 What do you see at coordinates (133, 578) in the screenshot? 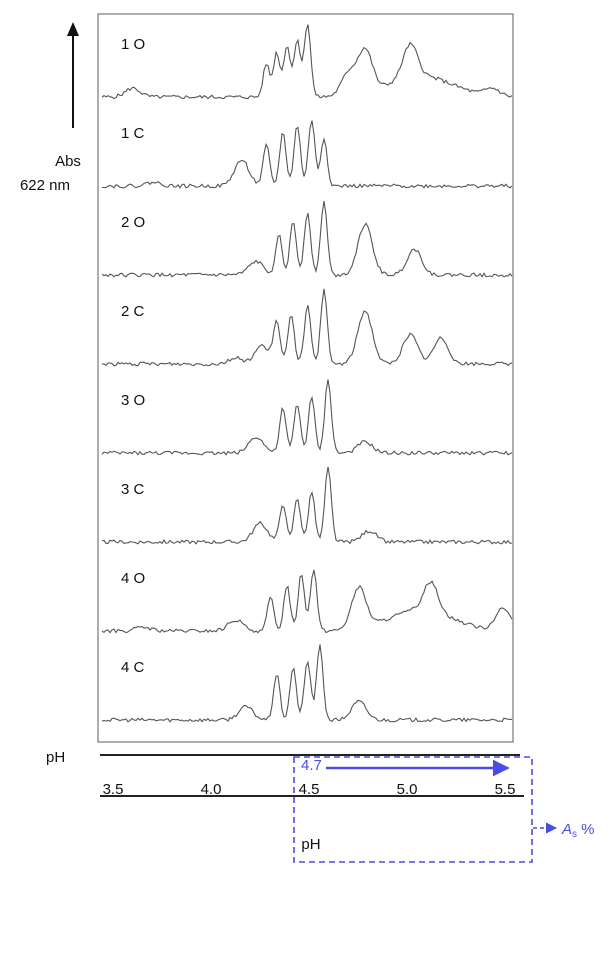
I see `lane-label-4o: 4 O` at bounding box center [133, 578].